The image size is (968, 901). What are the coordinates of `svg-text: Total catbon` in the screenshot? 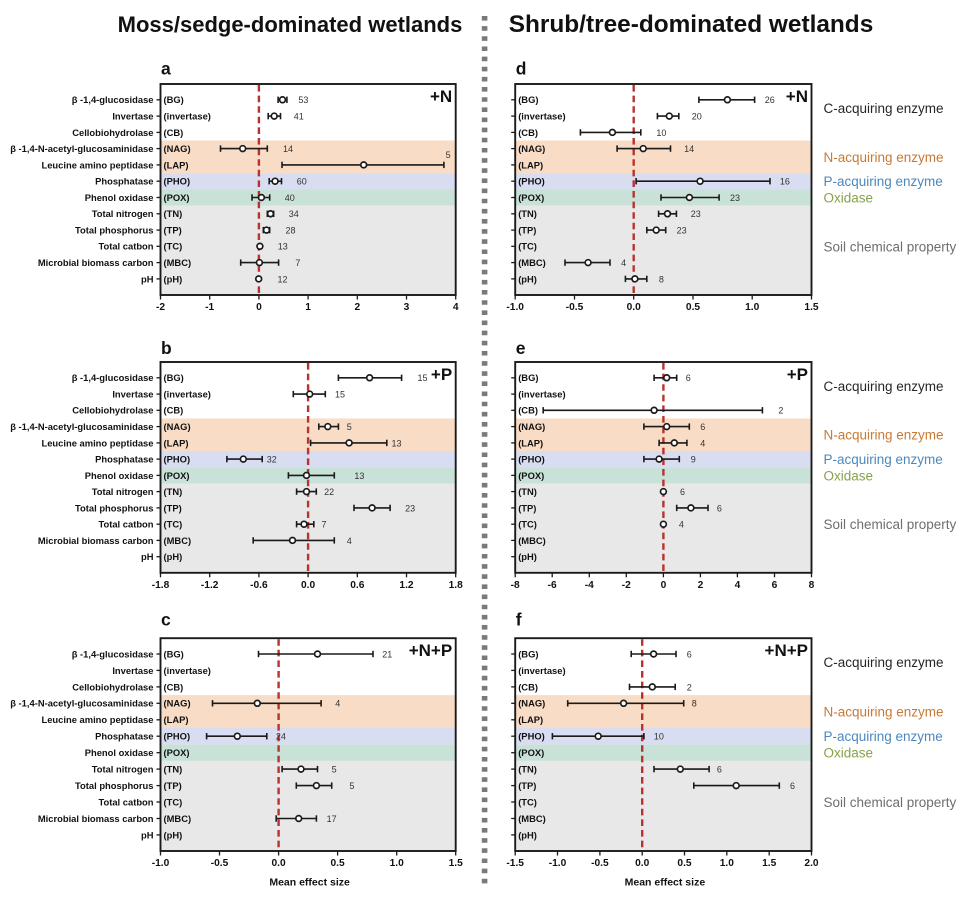 It's located at (125, 524).